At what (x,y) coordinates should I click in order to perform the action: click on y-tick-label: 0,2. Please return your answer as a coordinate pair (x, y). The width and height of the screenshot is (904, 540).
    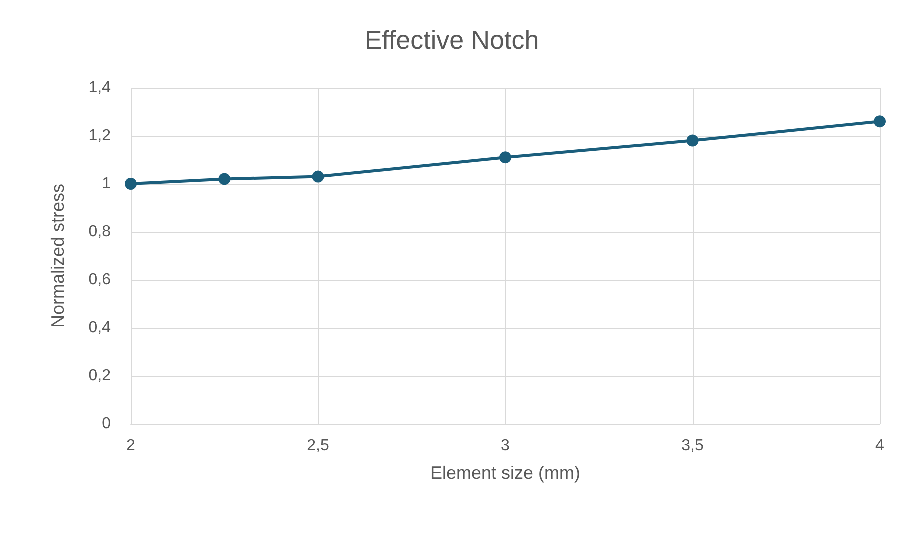
    Looking at the image, I should click on (100, 376).